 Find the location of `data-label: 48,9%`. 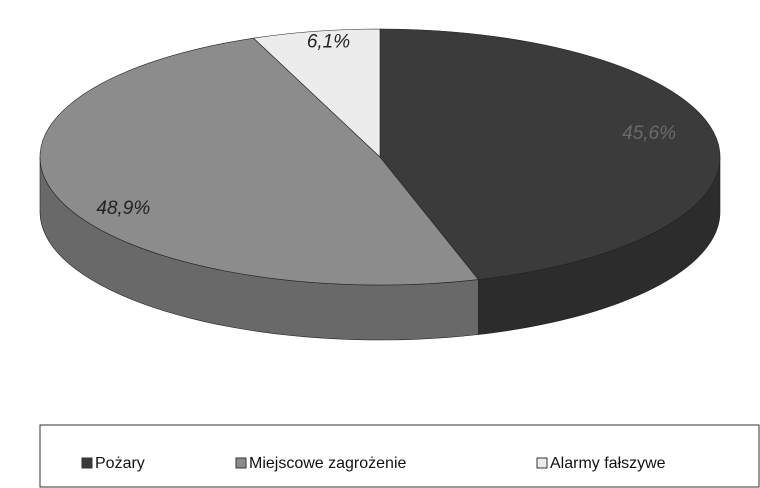

data-label: 48,9% is located at coordinates (123, 208).